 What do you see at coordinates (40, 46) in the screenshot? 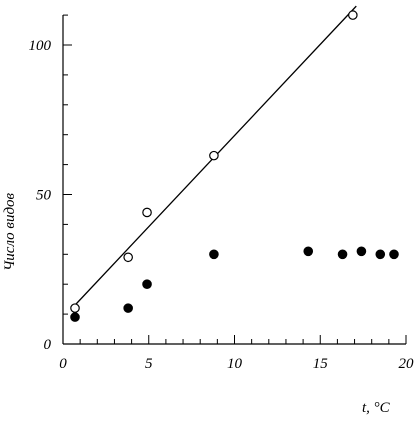
I see `y-tick-label: 100` at bounding box center [40, 46].